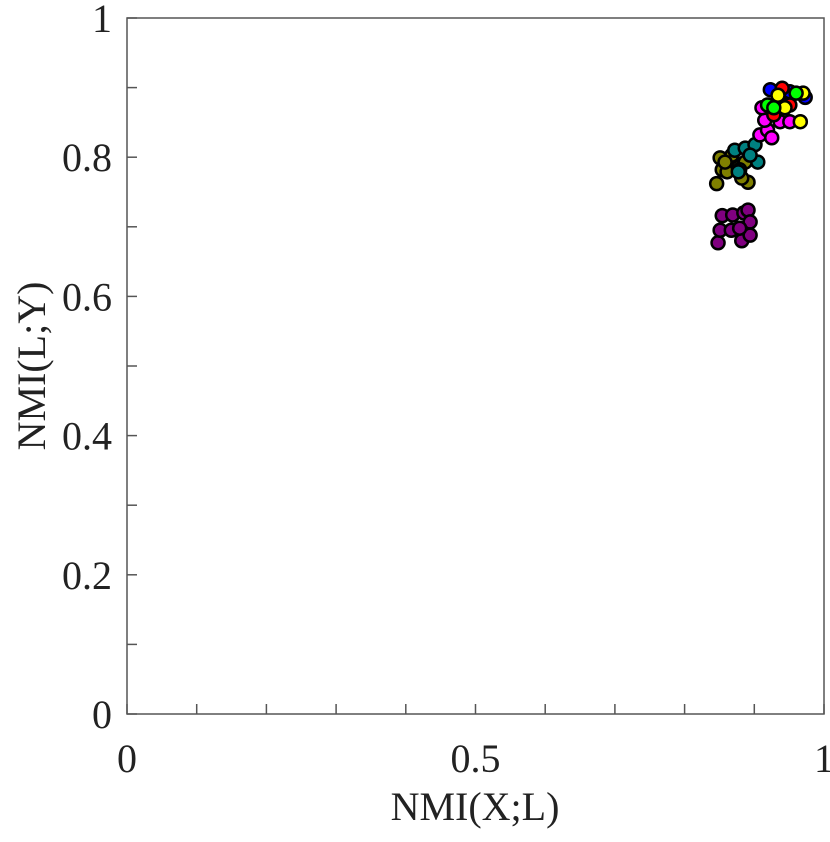 The image size is (830, 842). I want to click on x-tick-label: 0, so click(127, 758).